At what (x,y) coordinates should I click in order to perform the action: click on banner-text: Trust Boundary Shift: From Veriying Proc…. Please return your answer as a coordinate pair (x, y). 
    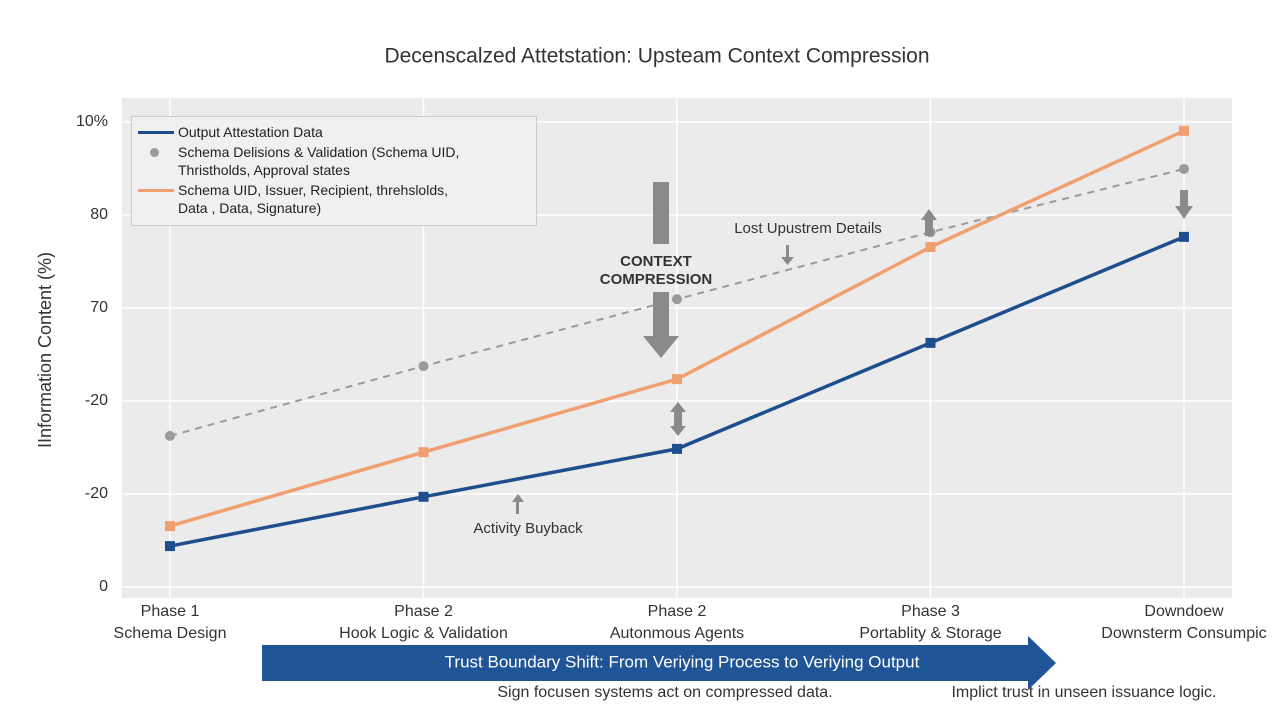
    Looking at the image, I should click on (682, 661).